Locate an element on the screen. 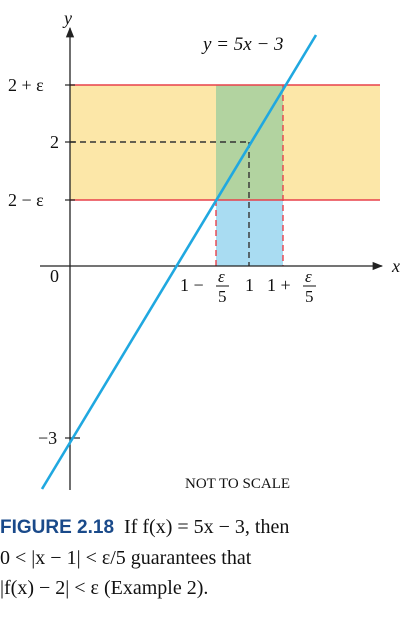 The height and width of the screenshot is (626, 415). caption-line-3: |f(x) − 2| < ε (Example 2). is located at coordinates (104, 588).